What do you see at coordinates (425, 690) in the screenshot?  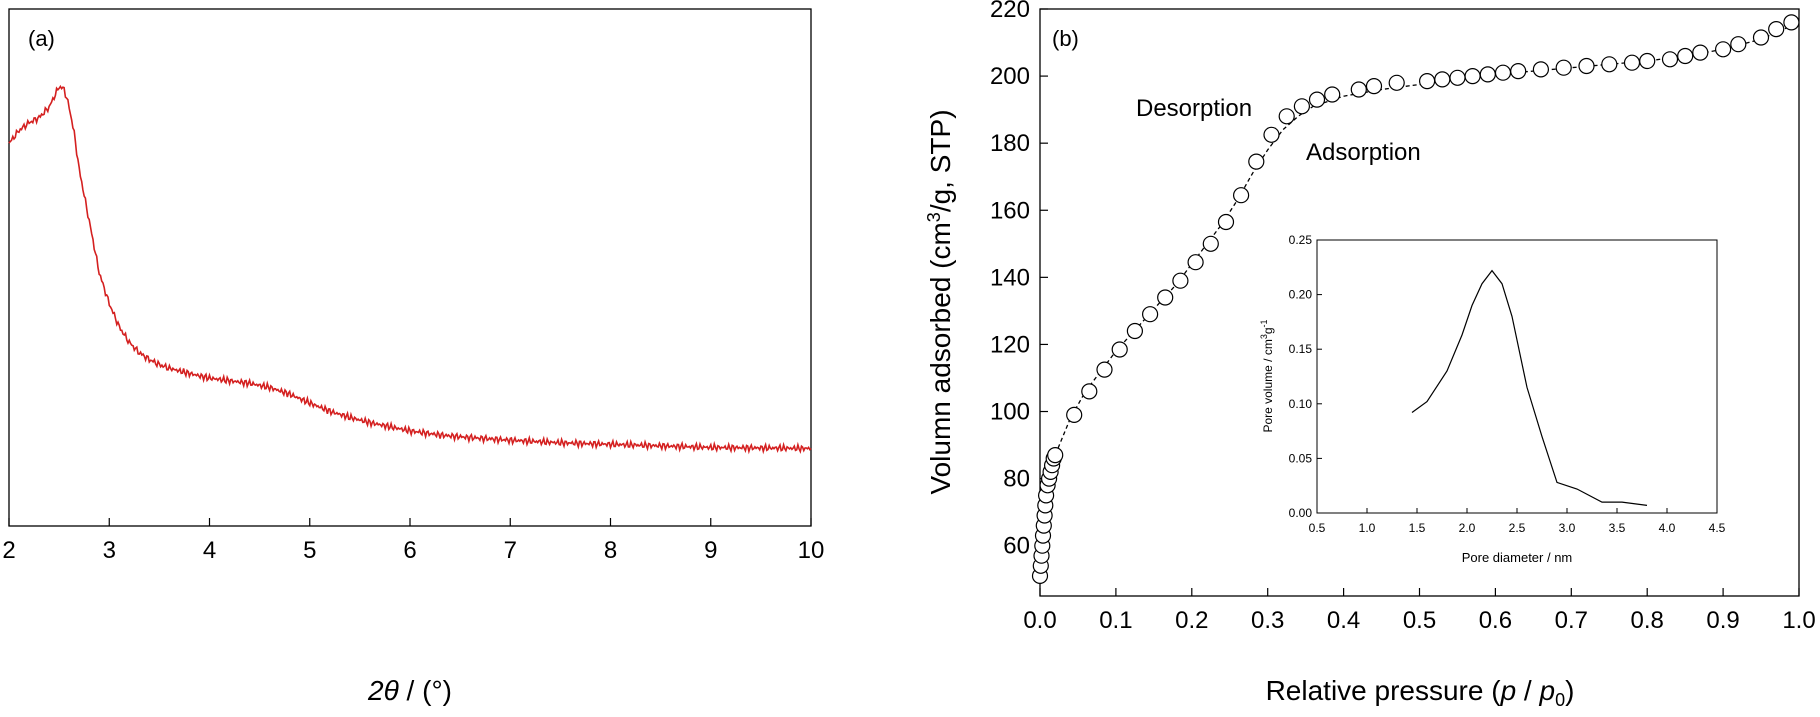 I see `panel-a-x-axis-title-unit: / (°)` at bounding box center [425, 690].